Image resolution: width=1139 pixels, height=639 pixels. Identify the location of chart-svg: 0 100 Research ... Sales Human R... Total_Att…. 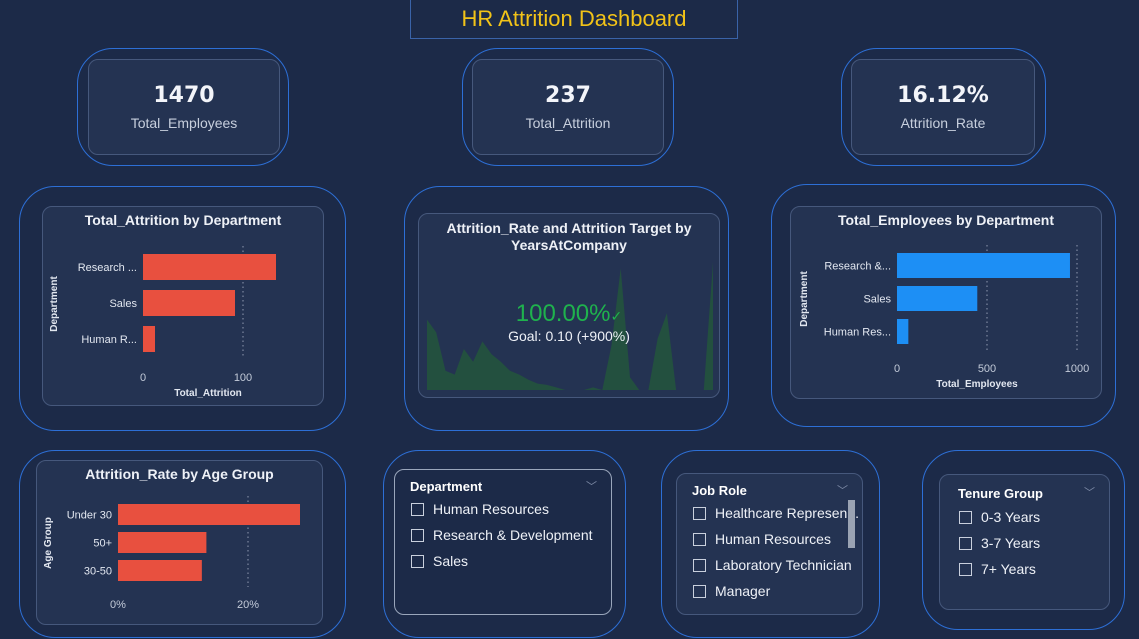
(162, 322).